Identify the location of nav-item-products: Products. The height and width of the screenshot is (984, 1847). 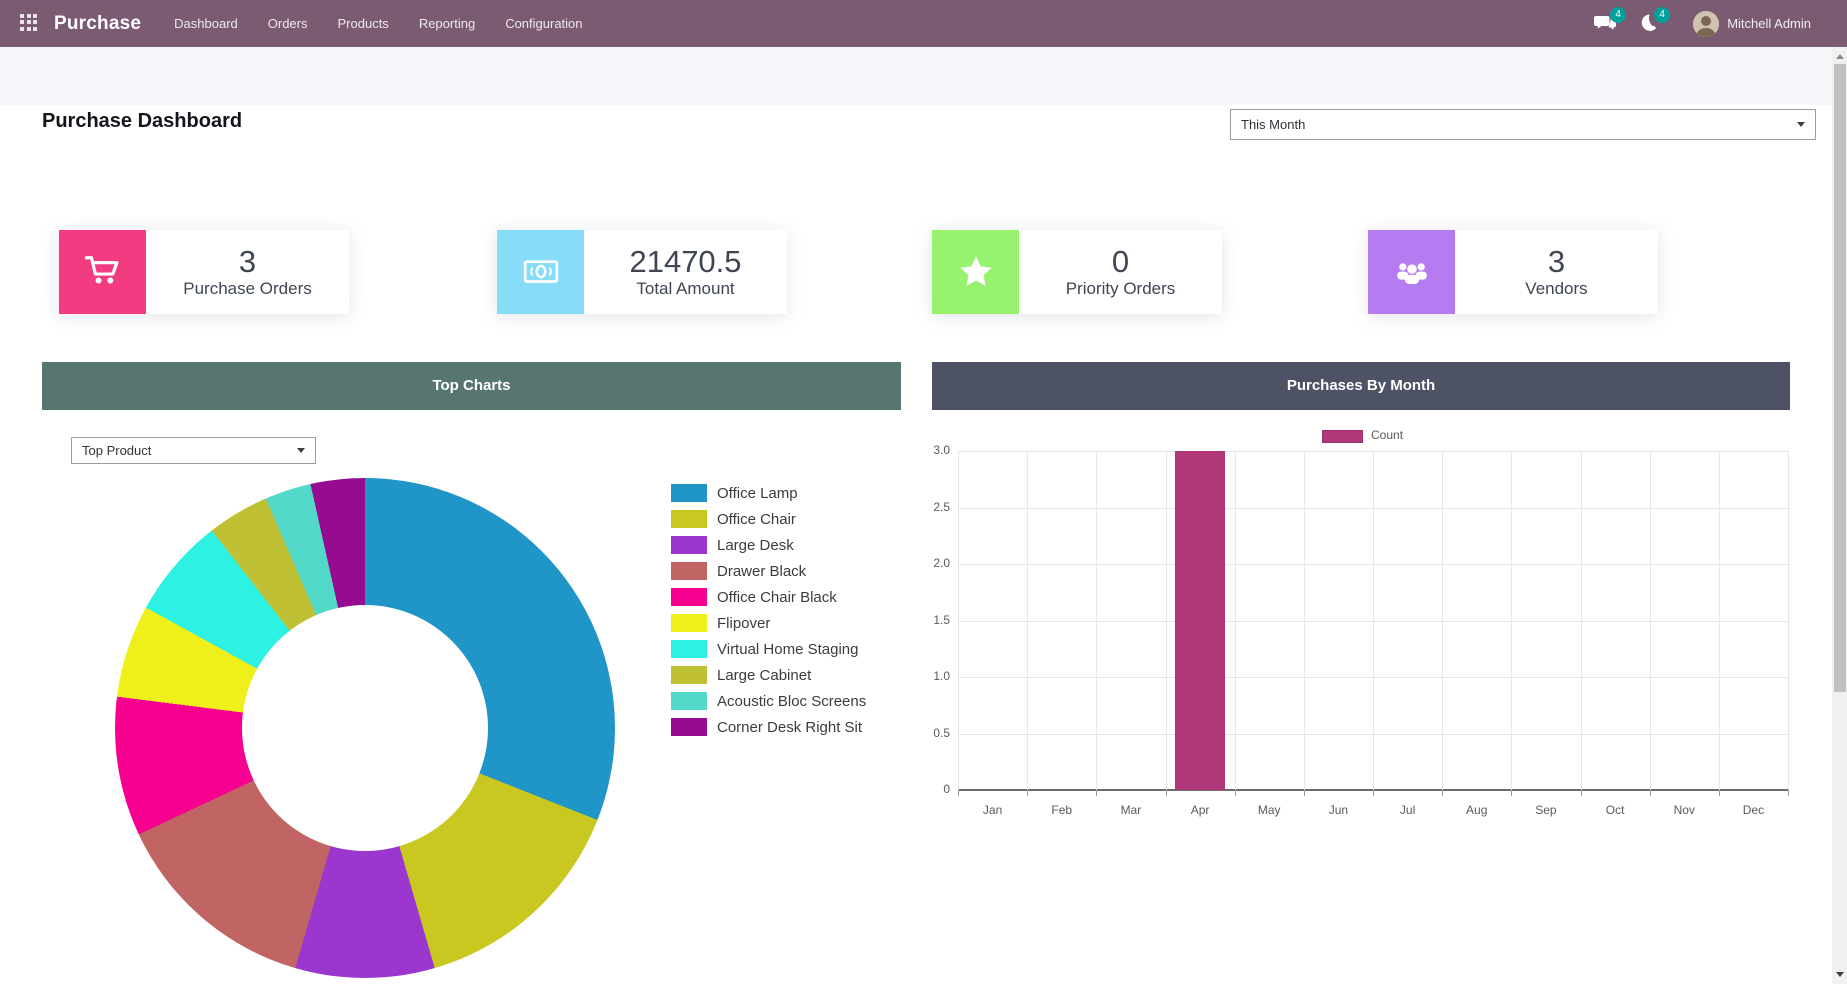
(363, 23).